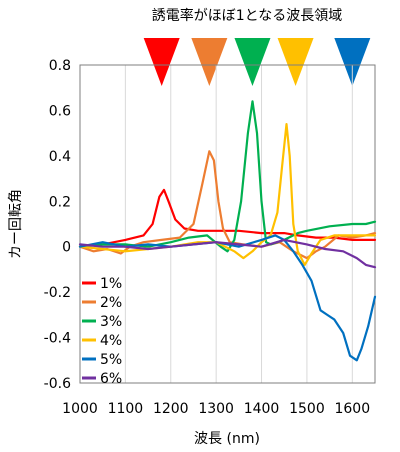 This screenshot has height=452, width=400. What do you see at coordinates (352, 409) in the screenshot?
I see `x-tick-label: 1600` at bounding box center [352, 409].